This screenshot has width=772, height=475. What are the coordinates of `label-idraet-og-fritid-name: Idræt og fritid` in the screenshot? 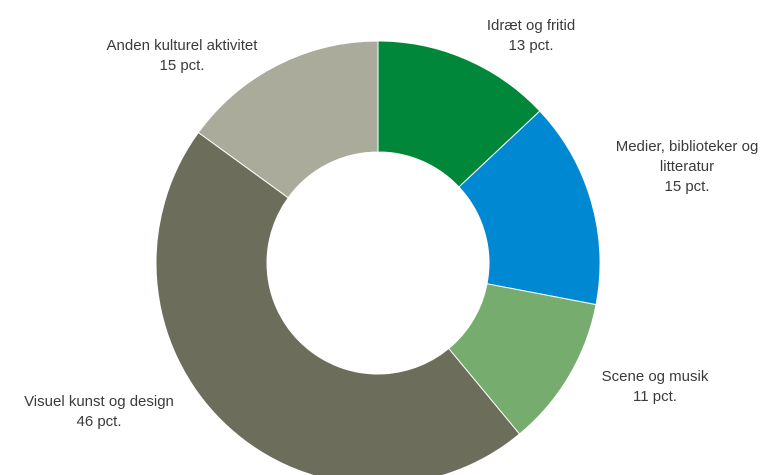 It's located at (531, 25).